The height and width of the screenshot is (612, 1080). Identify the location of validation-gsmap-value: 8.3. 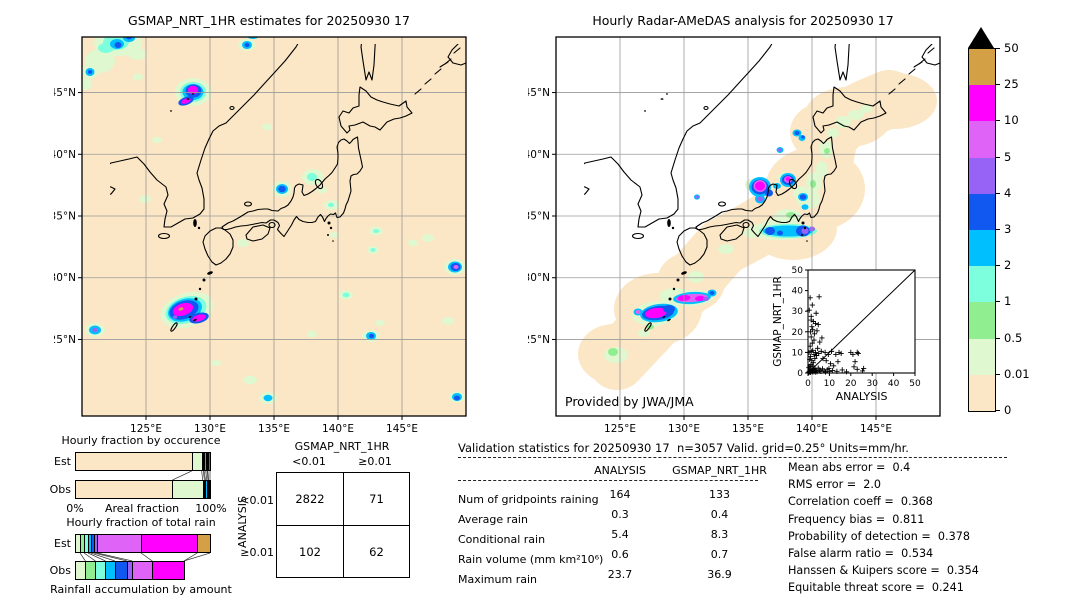
(719, 534).